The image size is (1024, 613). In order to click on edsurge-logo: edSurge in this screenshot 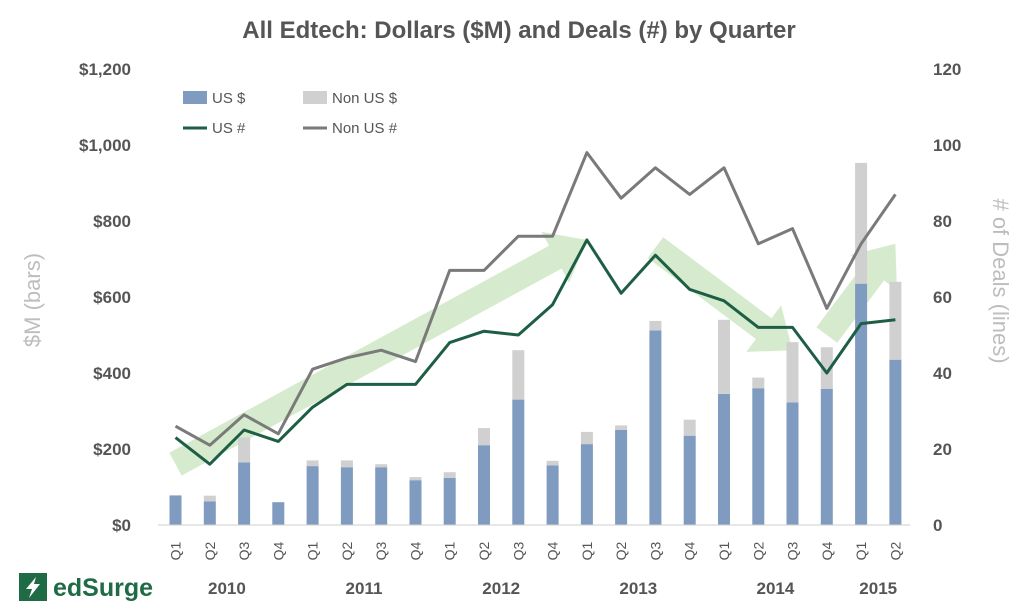, I will do `click(86, 587)`.